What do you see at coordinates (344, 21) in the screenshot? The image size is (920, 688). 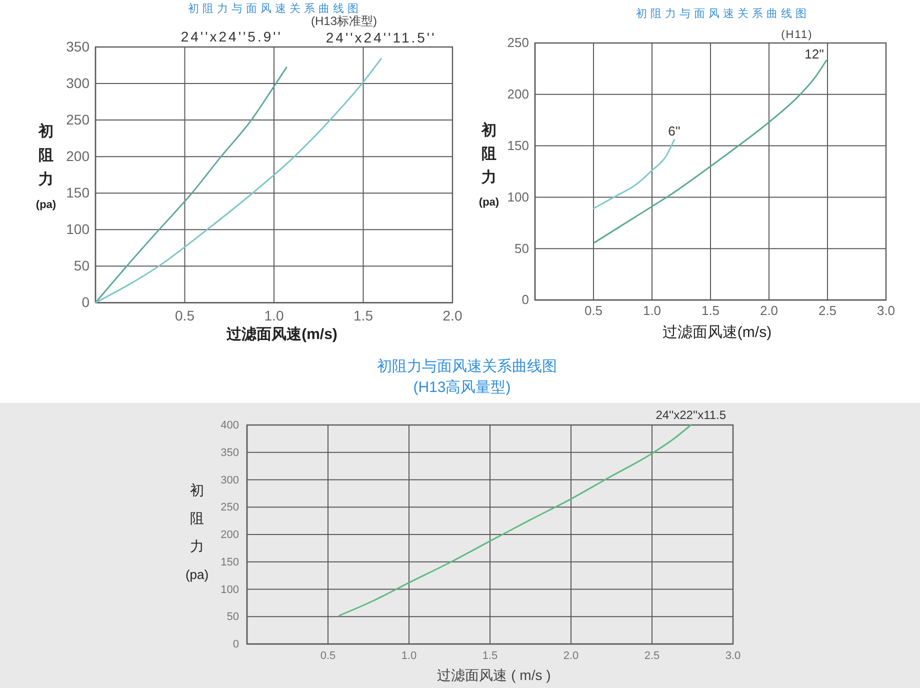 I see `chart-subtitle: (H13标准型)` at bounding box center [344, 21].